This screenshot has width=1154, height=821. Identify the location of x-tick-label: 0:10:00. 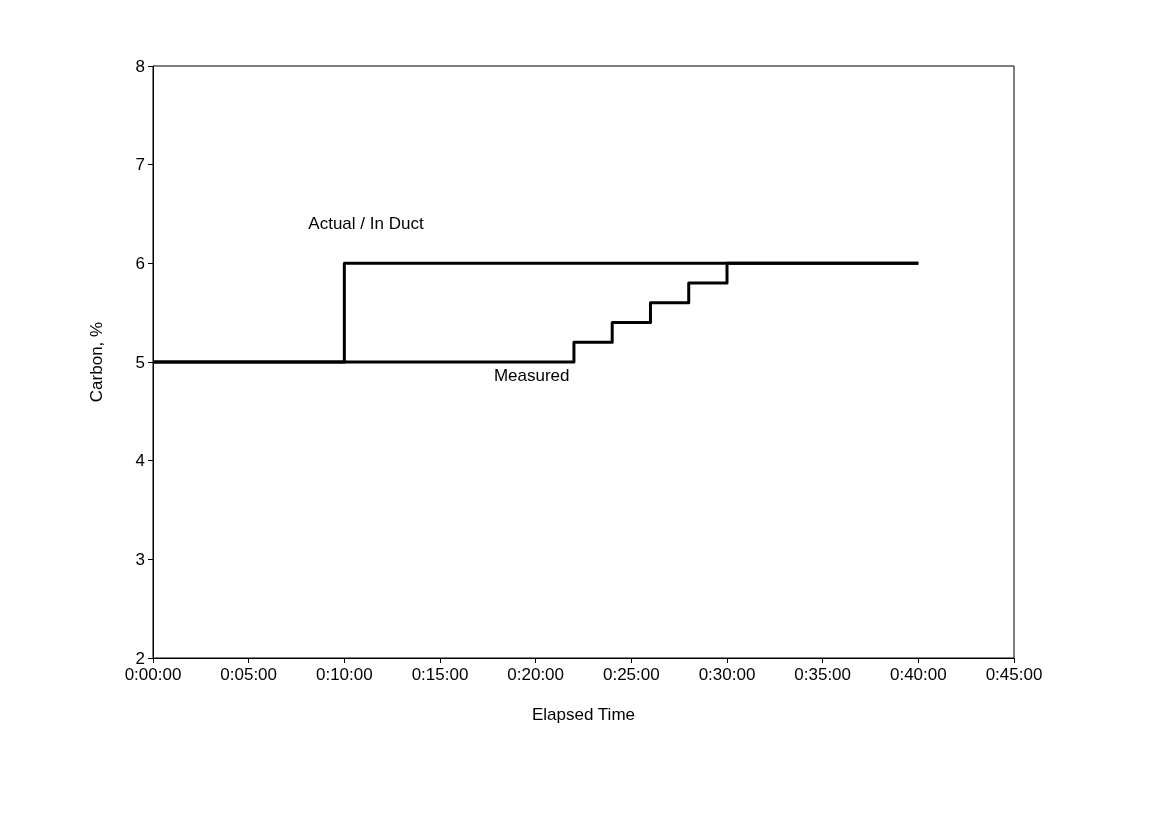
(344, 674).